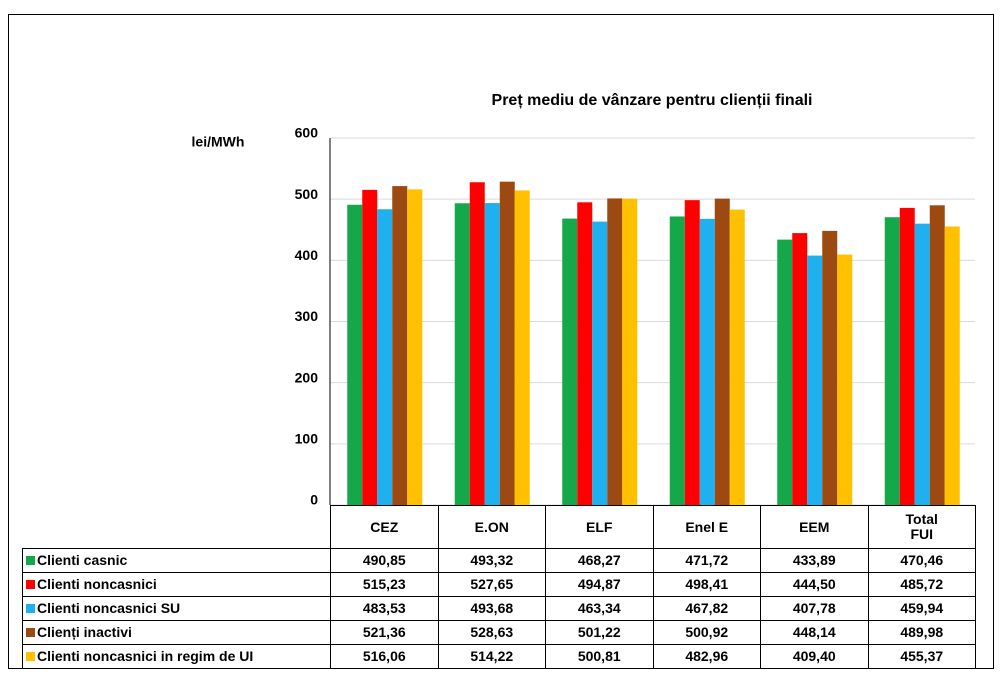 This screenshot has height=681, width=1003. I want to click on category-cell: E.ON, so click(491, 527).